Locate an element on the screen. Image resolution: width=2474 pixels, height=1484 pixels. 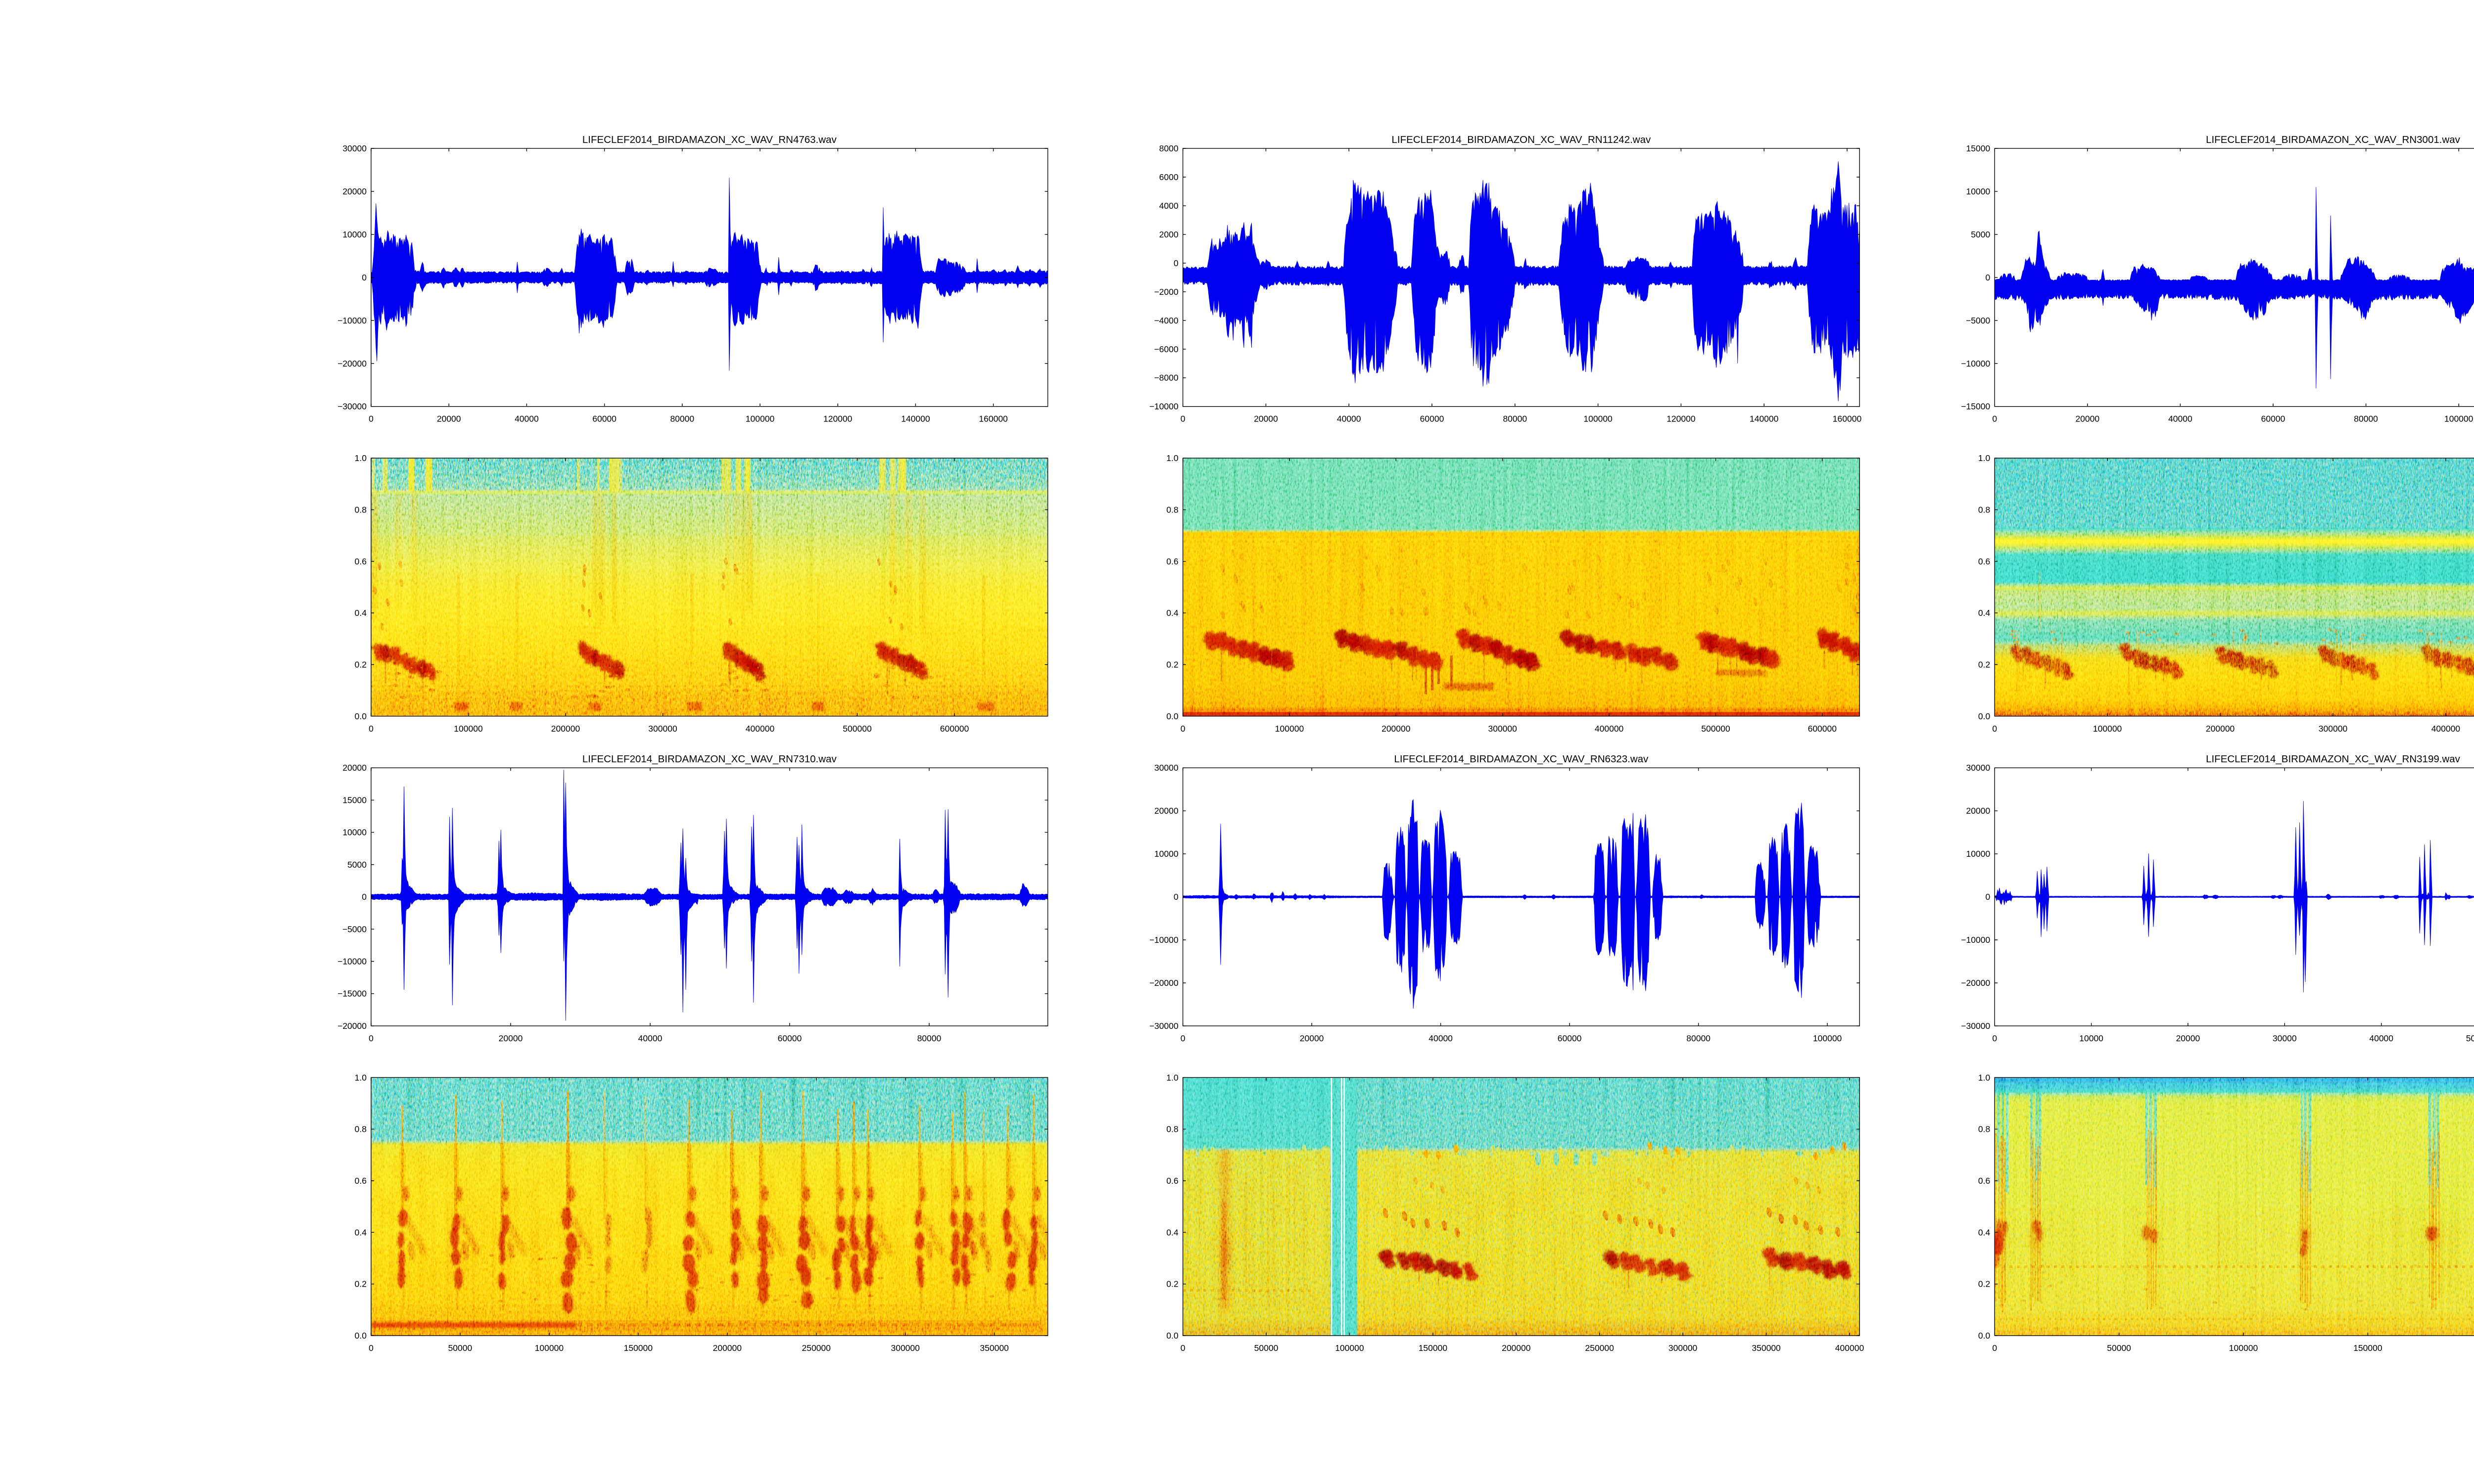
svg-text: 8000 is located at coordinates (1169, 148).